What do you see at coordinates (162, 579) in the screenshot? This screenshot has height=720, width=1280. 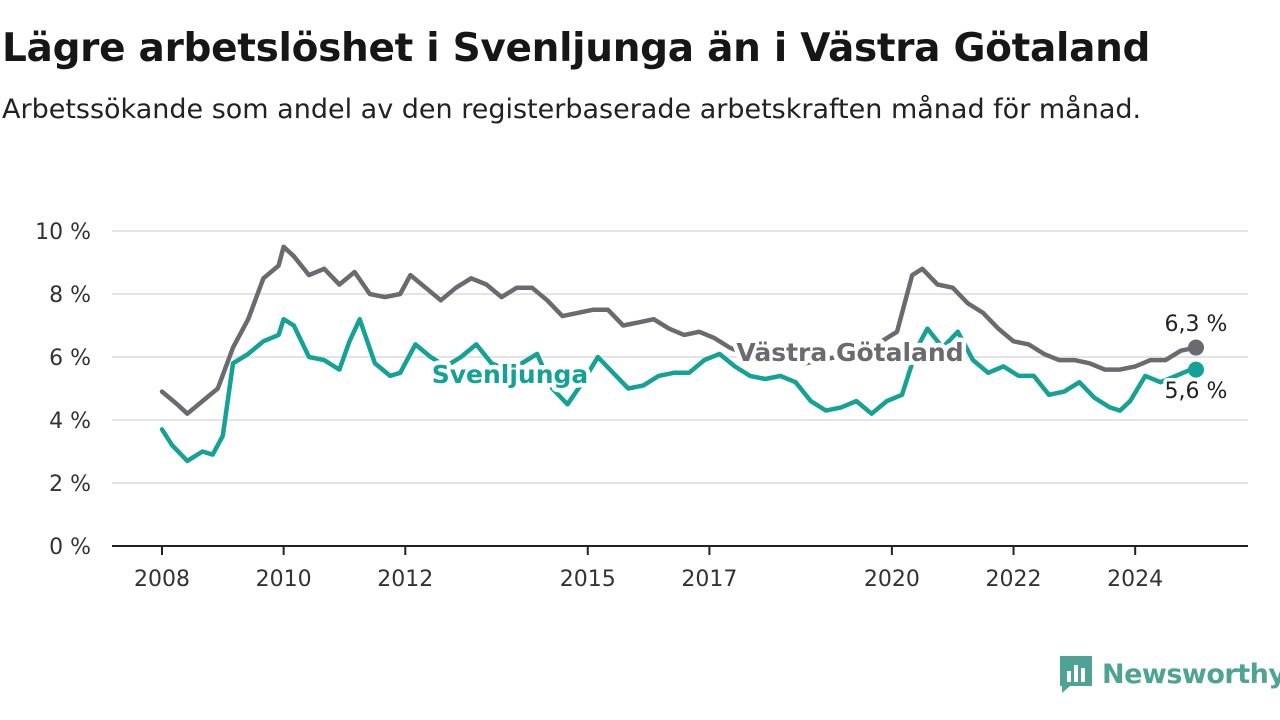 I see `x-tick-label: 2008` at bounding box center [162, 579].